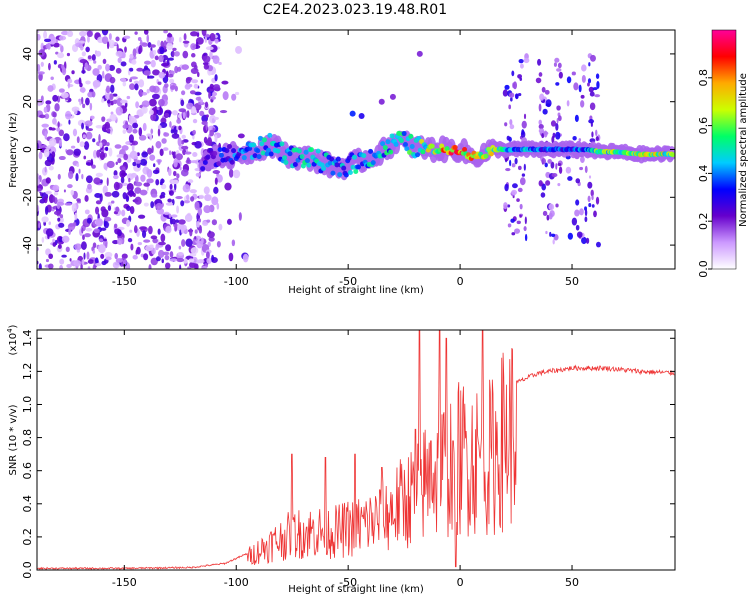 The image size is (750, 600). What do you see at coordinates (27, 149) in the screenshot?
I see `spectrogram-y-tick-label: 0` at bounding box center [27, 149].